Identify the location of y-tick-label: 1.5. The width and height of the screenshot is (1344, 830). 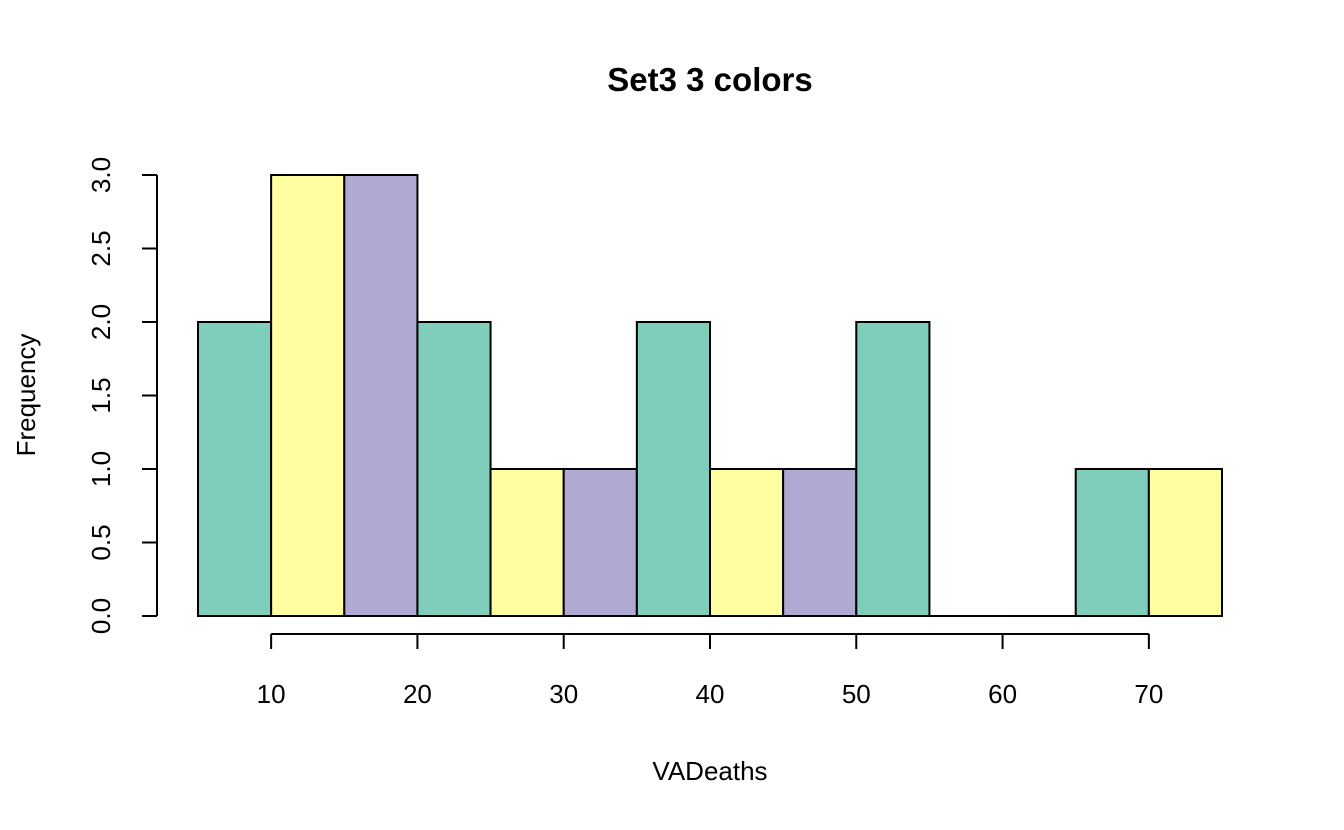
(101, 395).